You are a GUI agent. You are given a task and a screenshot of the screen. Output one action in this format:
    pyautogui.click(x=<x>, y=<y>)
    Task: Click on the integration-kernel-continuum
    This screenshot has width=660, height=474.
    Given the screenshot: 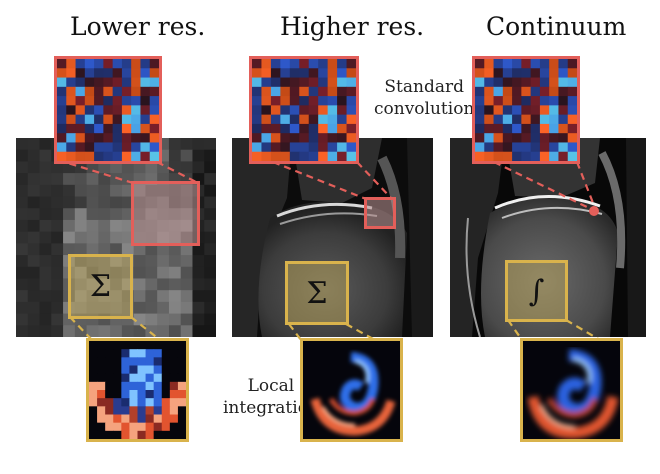 What is the action you would take?
    pyautogui.click(x=571, y=390)
    